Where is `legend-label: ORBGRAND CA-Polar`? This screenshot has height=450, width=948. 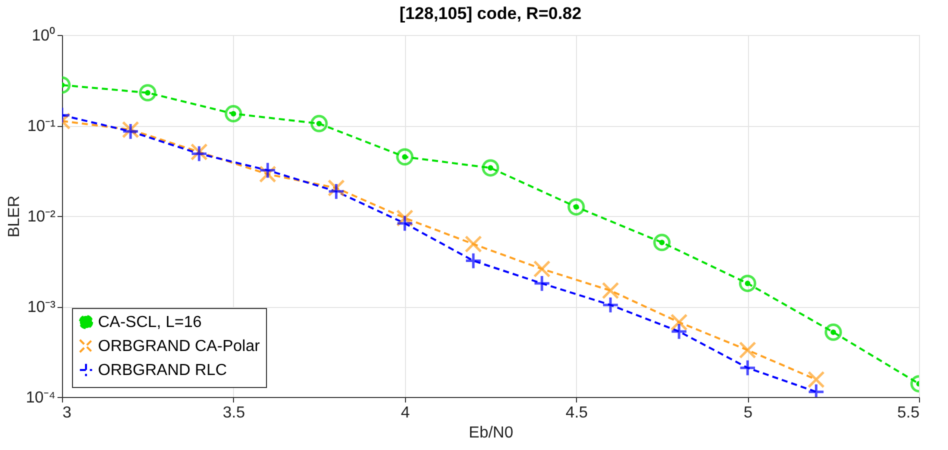 legend-label: ORBGRAND CA-Polar is located at coordinates (179, 346).